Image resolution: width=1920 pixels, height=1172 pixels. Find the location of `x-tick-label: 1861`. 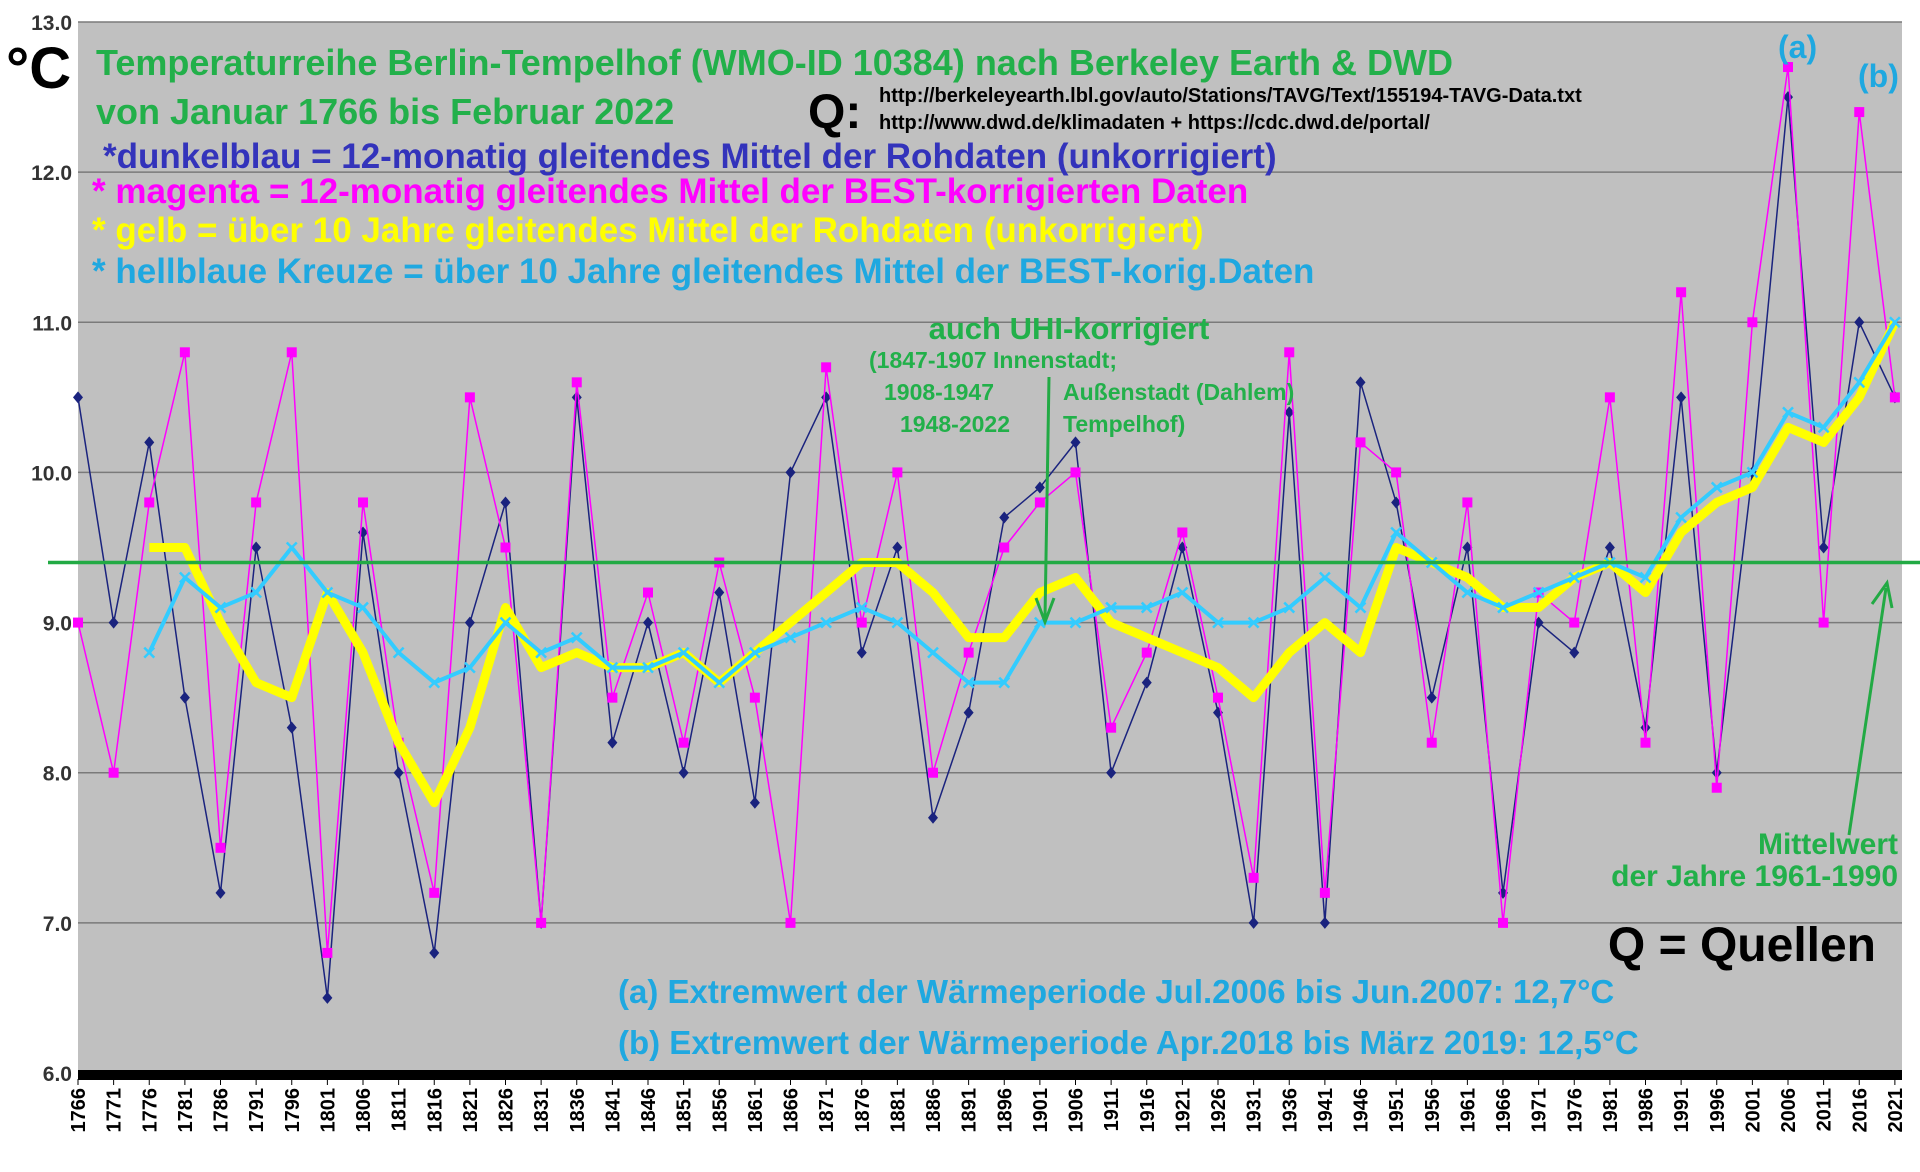

x-tick-label: 1861 is located at coordinates (756, 1110).